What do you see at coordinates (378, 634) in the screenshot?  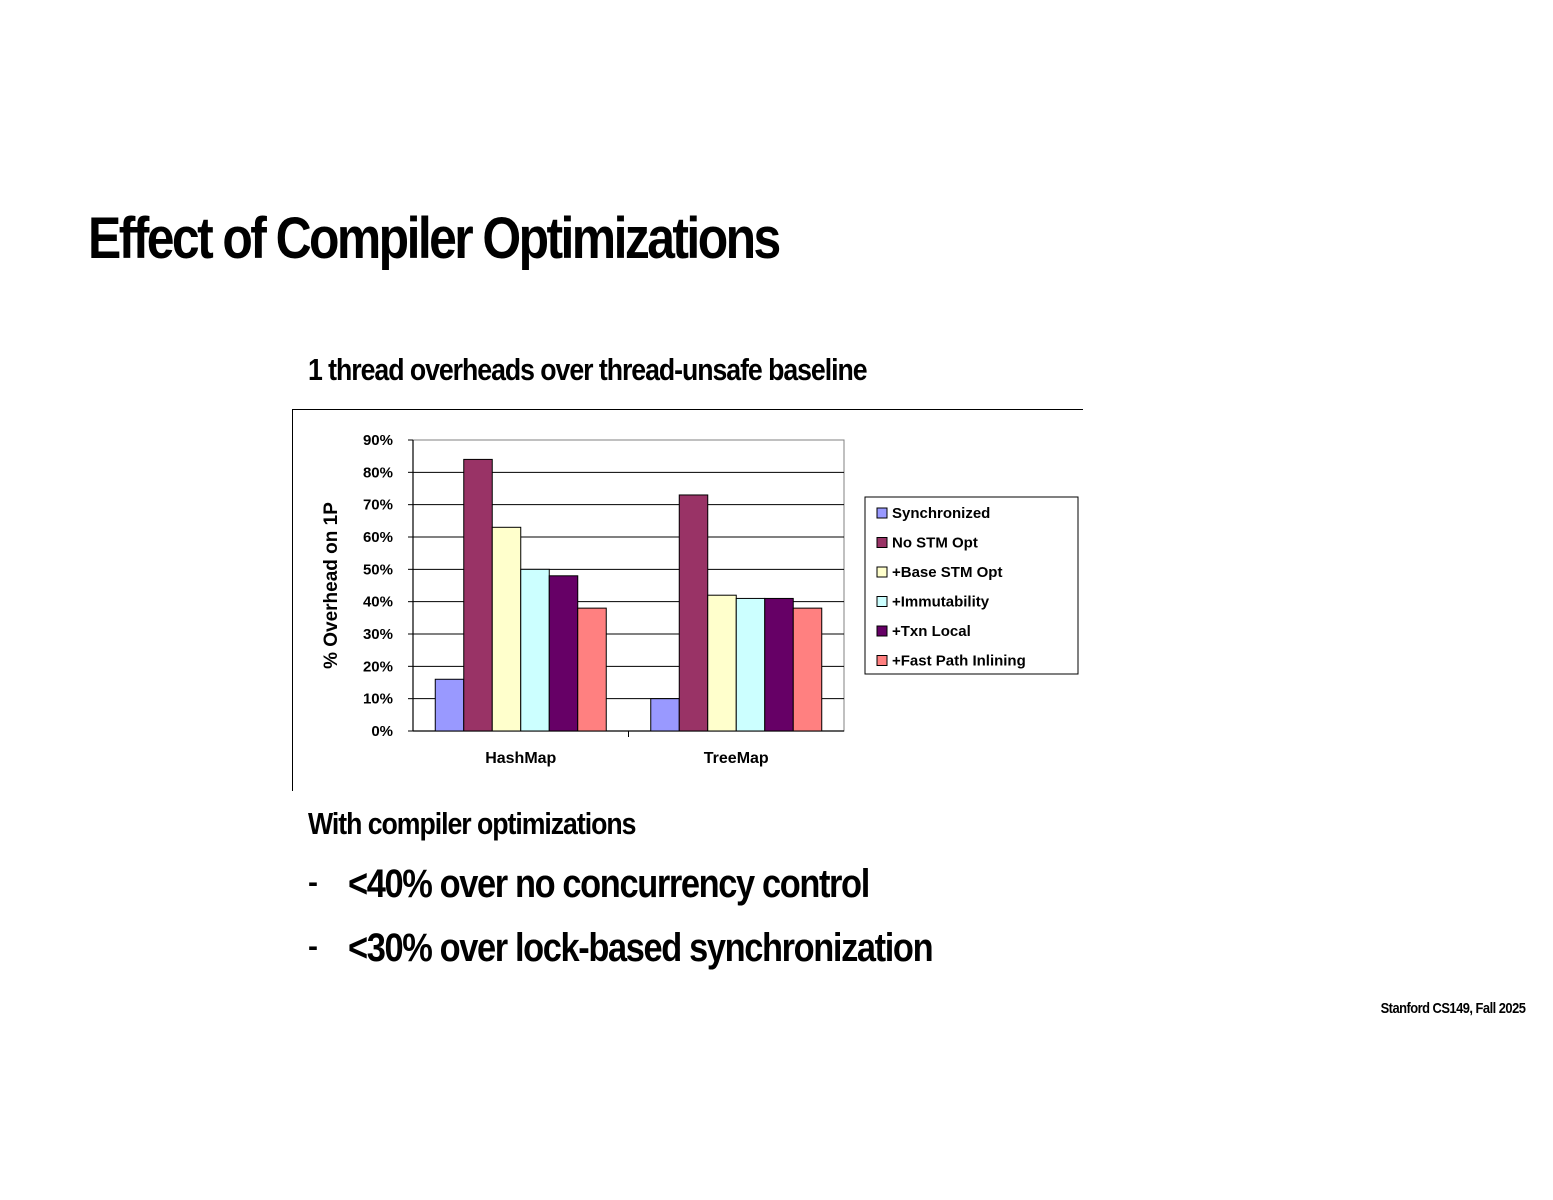 I see `y-tick-label: 30%` at bounding box center [378, 634].